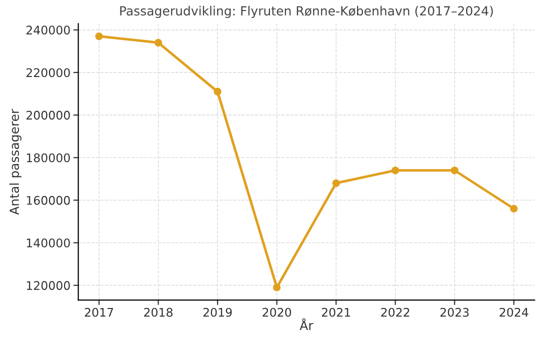 The image size is (540, 339). I want to click on y-axis-title: Antal passagerer, so click(15, 161).